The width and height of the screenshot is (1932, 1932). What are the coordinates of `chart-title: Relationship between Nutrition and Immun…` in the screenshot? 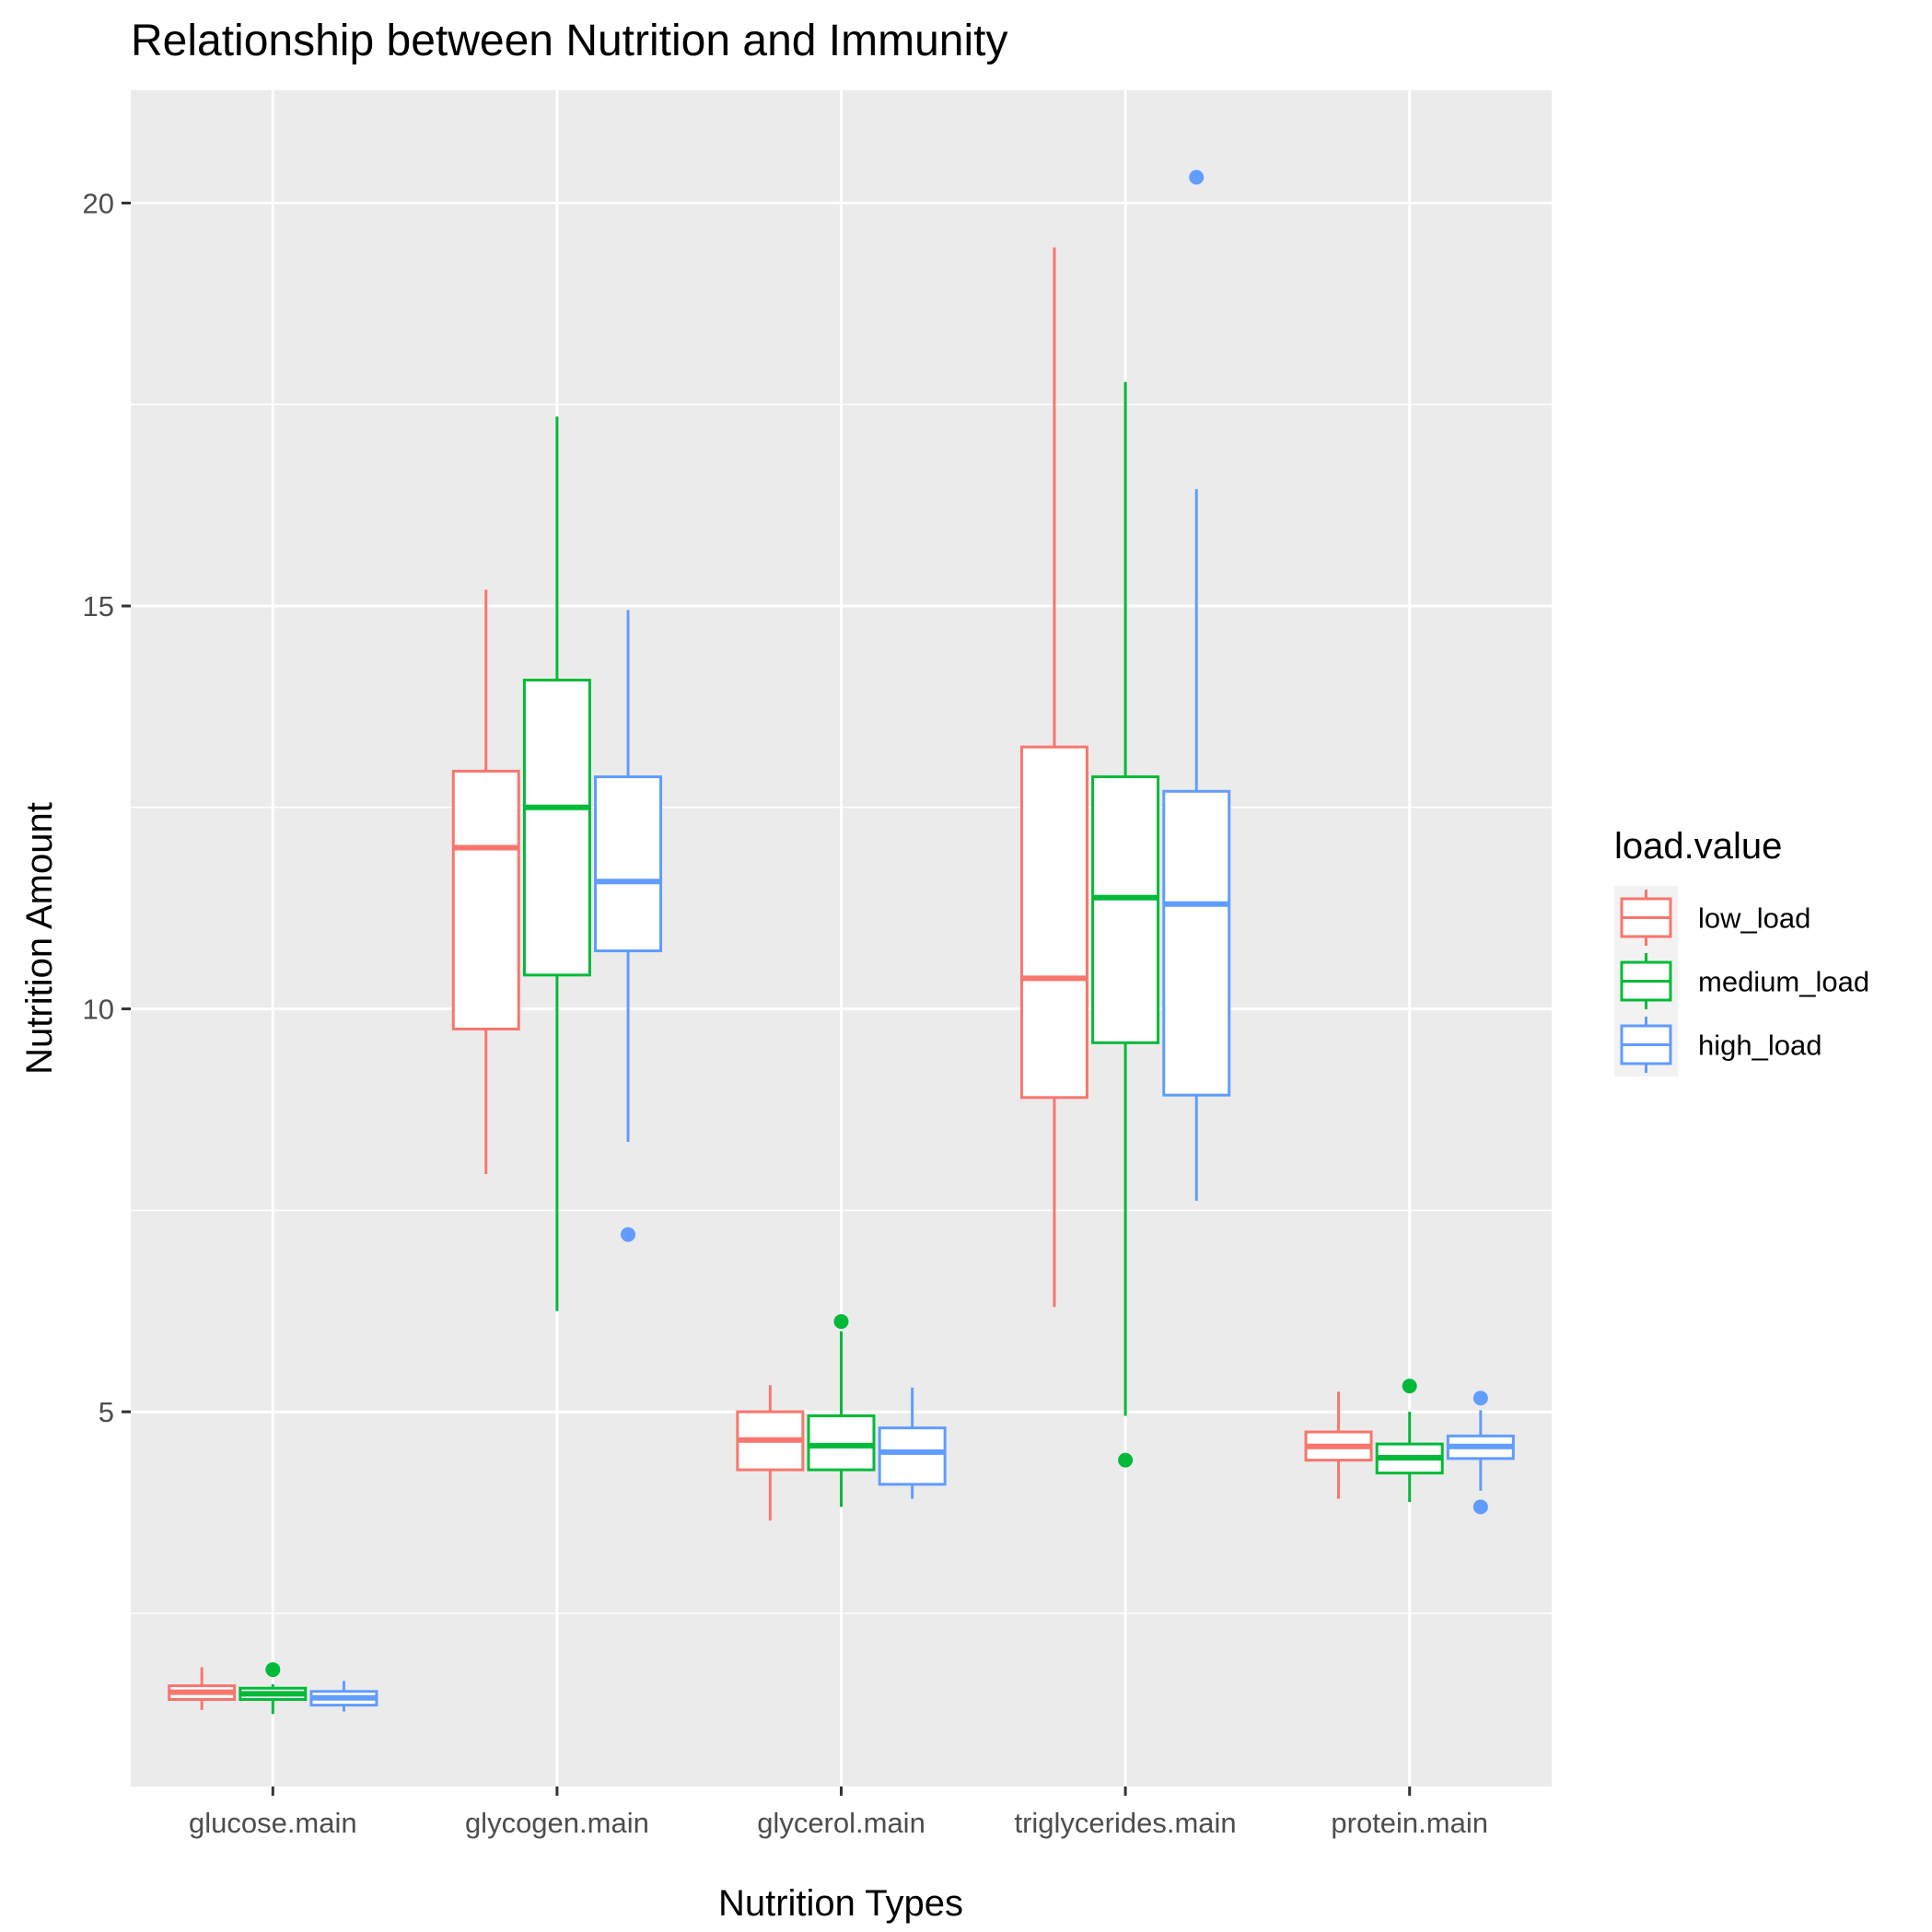 It's located at (569, 41).